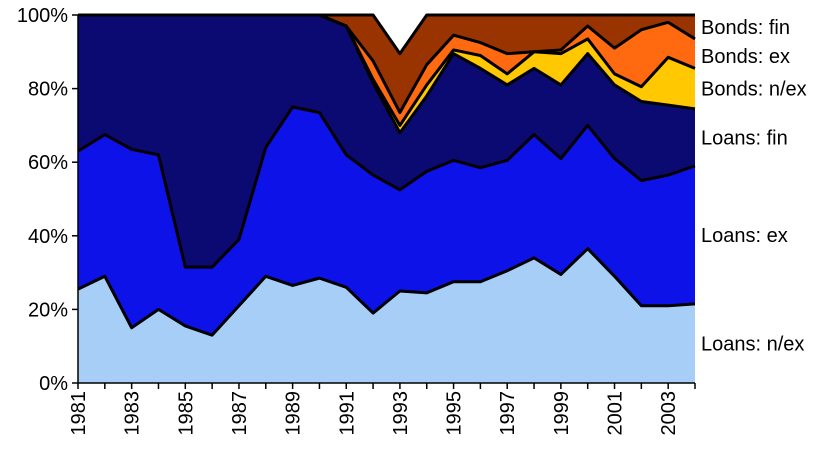 The height and width of the screenshot is (458, 827). Describe the element at coordinates (745, 57) in the screenshot. I see `legend-label-bonds-ex: Bonds: ex` at that location.